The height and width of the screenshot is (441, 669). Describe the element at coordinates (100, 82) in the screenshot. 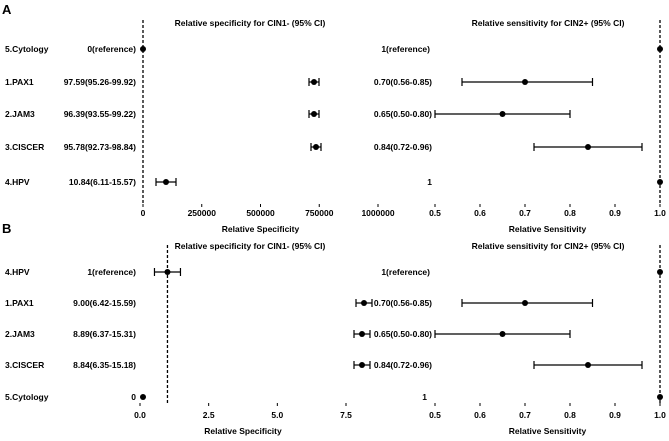

I see `value-label: 97.59(95.26-99.92)` at that location.